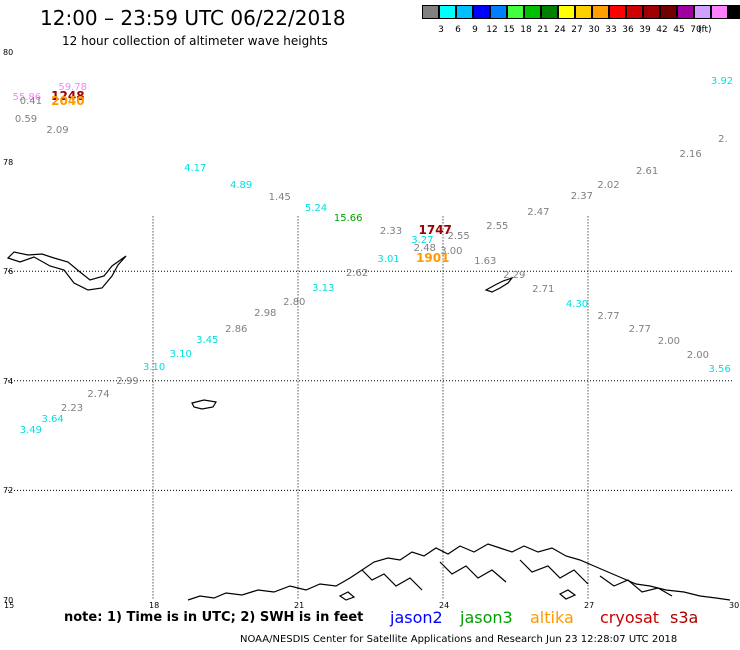  Describe the element at coordinates (486, 617) in the screenshot. I see `satellite-jason3: jason3` at that location.